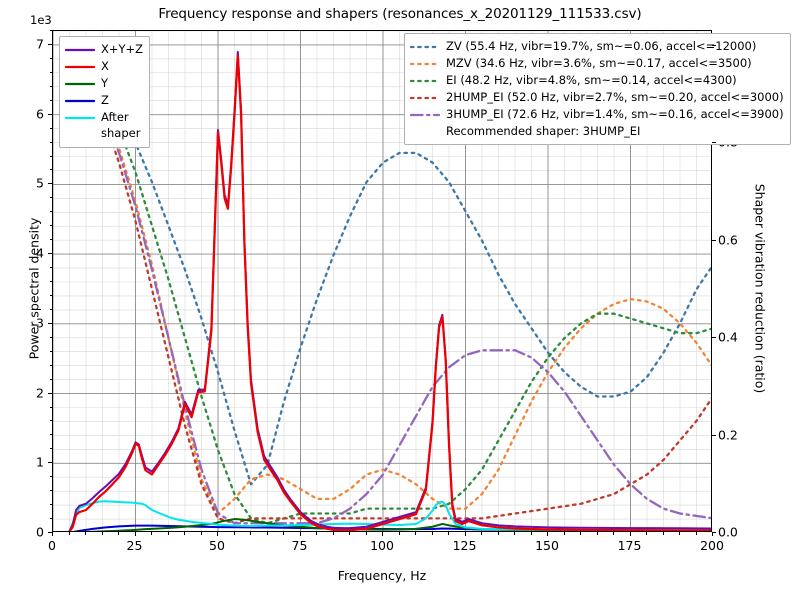 This screenshot has width=800, height=600. Describe the element at coordinates (40, 183) in the screenshot. I see `y-tick-label: 5` at that location.